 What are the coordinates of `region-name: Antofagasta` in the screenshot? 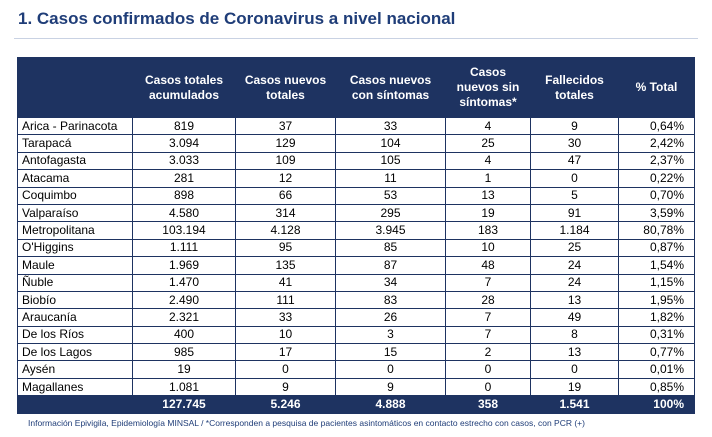 It's located at (75, 161).